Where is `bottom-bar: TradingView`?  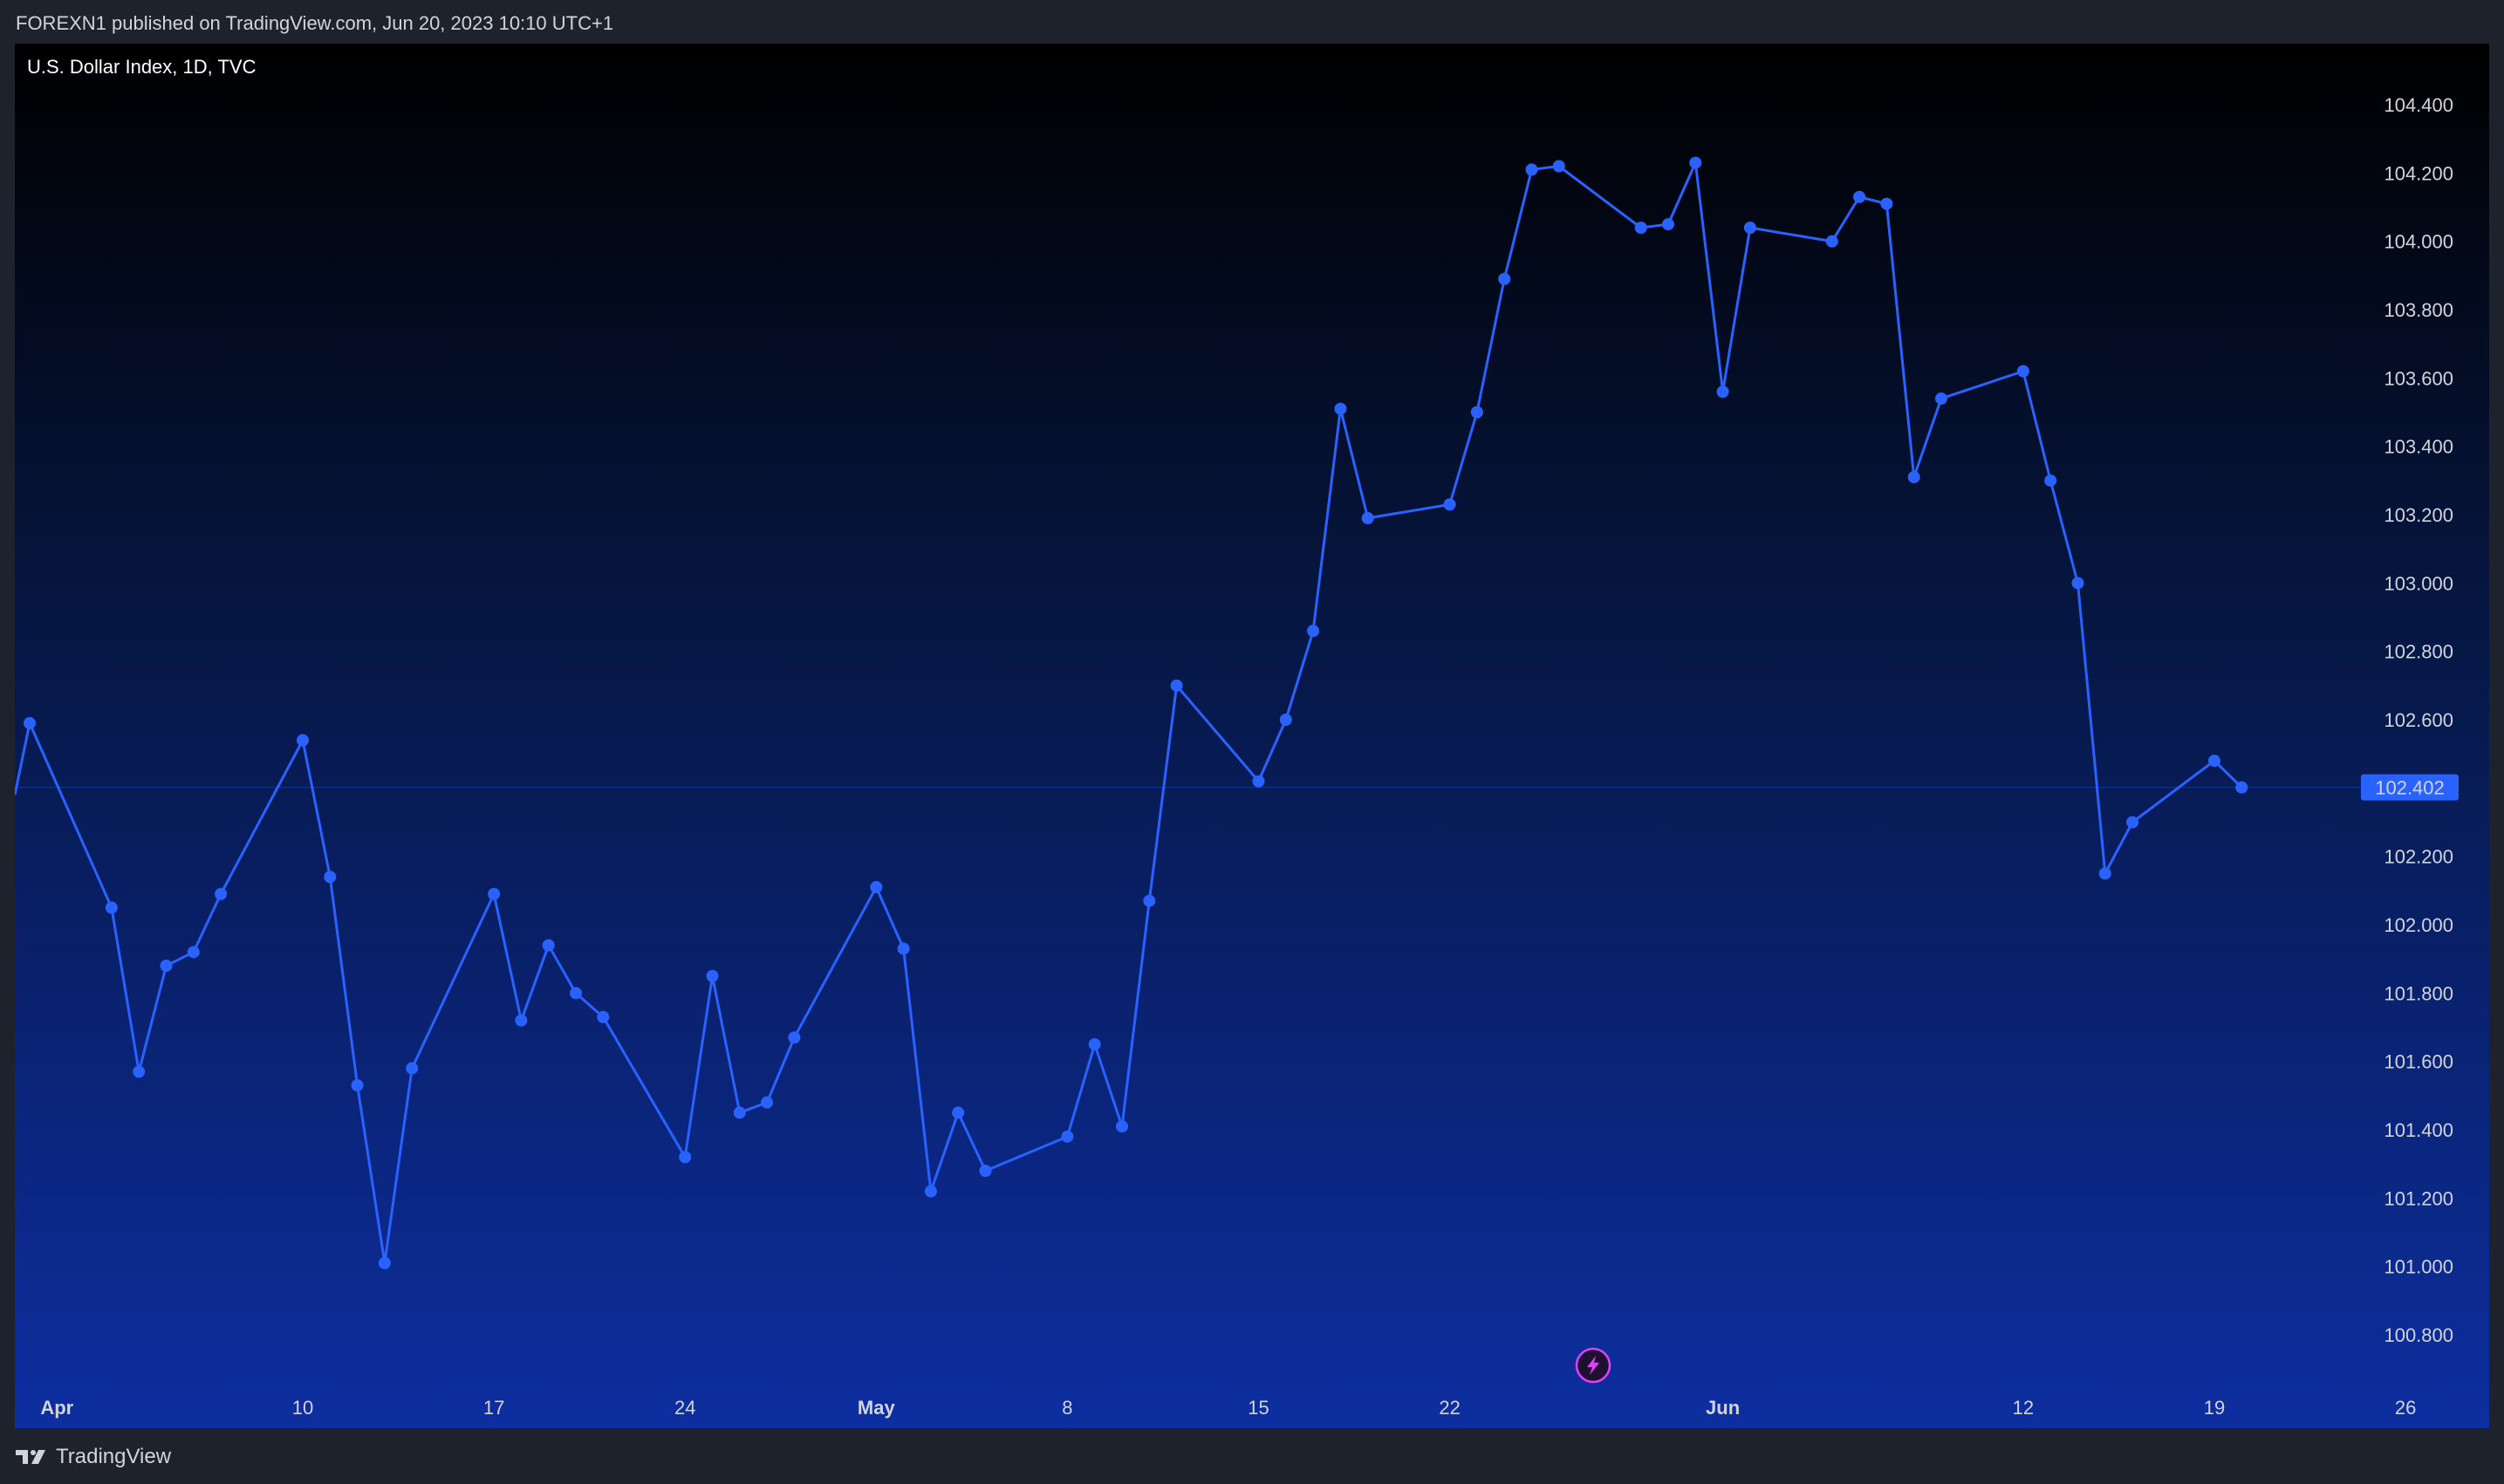
bottom-bar: TradingView is located at coordinates (1252, 1456).